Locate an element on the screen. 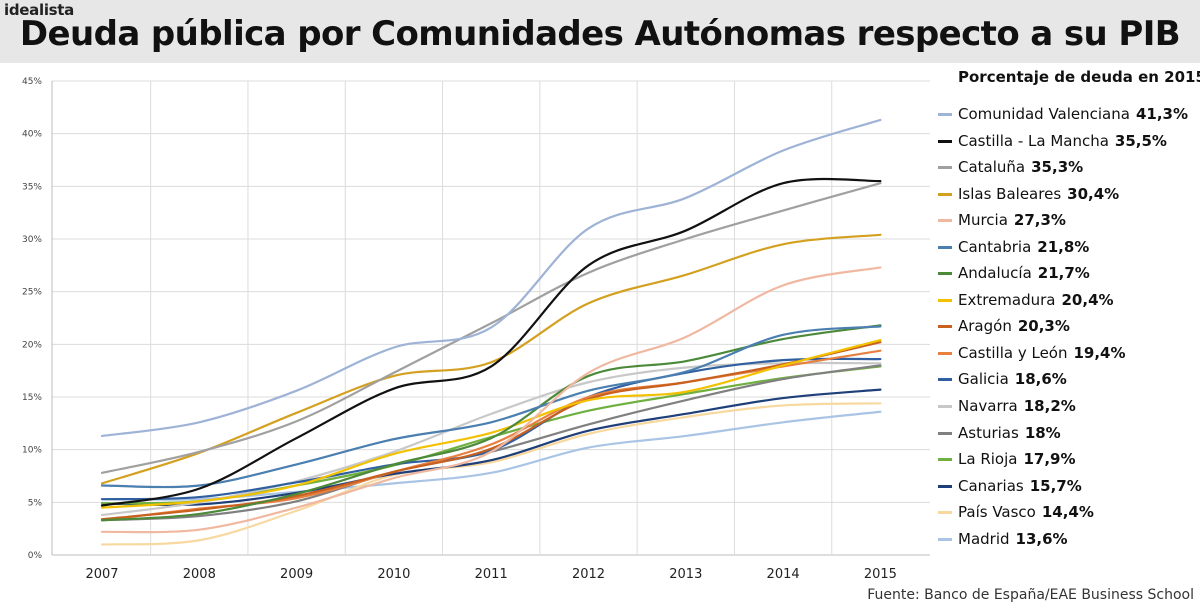  legend-label: Asturias 18% is located at coordinates (1009, 433).